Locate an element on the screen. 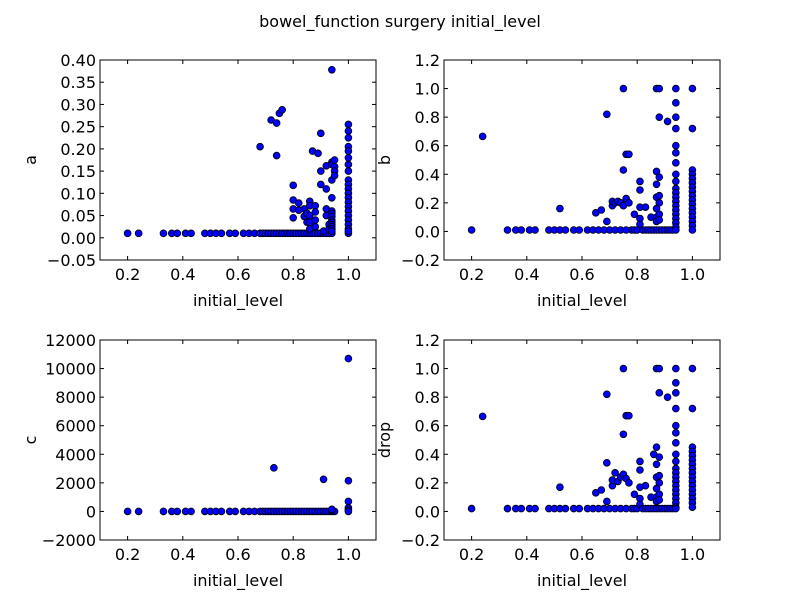  y-tick-label: 8000 is located at coordinates (75, 397).